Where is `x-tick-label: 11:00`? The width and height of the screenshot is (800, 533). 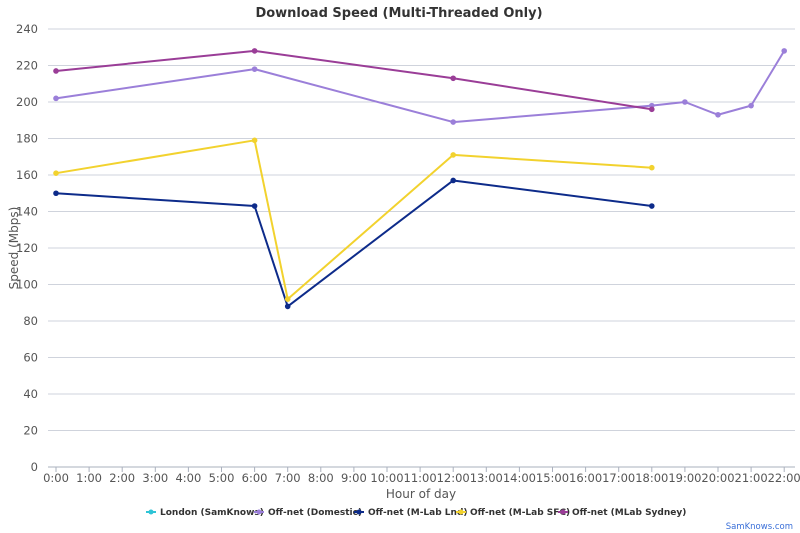
x-tick-label: 11:00 is located at coordinates (420, 478).